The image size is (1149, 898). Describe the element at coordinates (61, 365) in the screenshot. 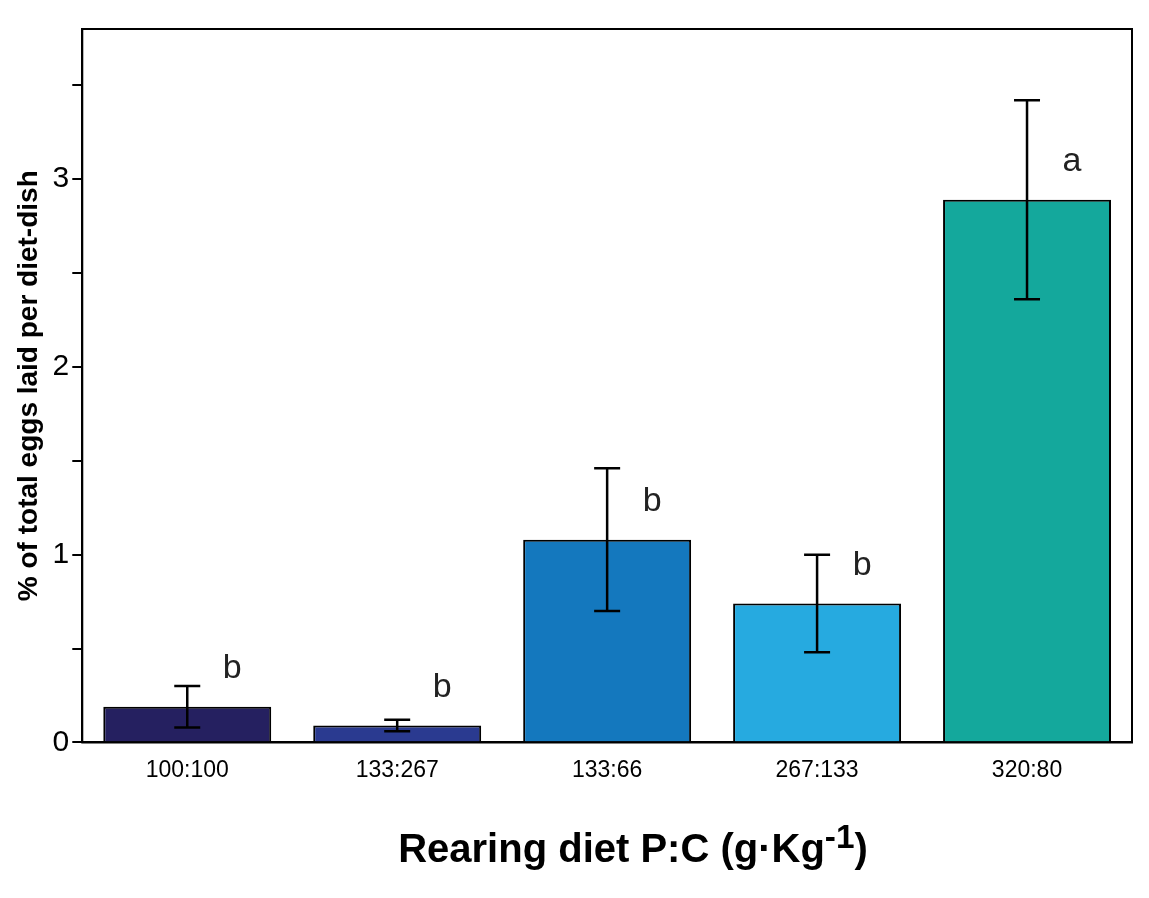

I see `y-tick-label: 2` at that location.